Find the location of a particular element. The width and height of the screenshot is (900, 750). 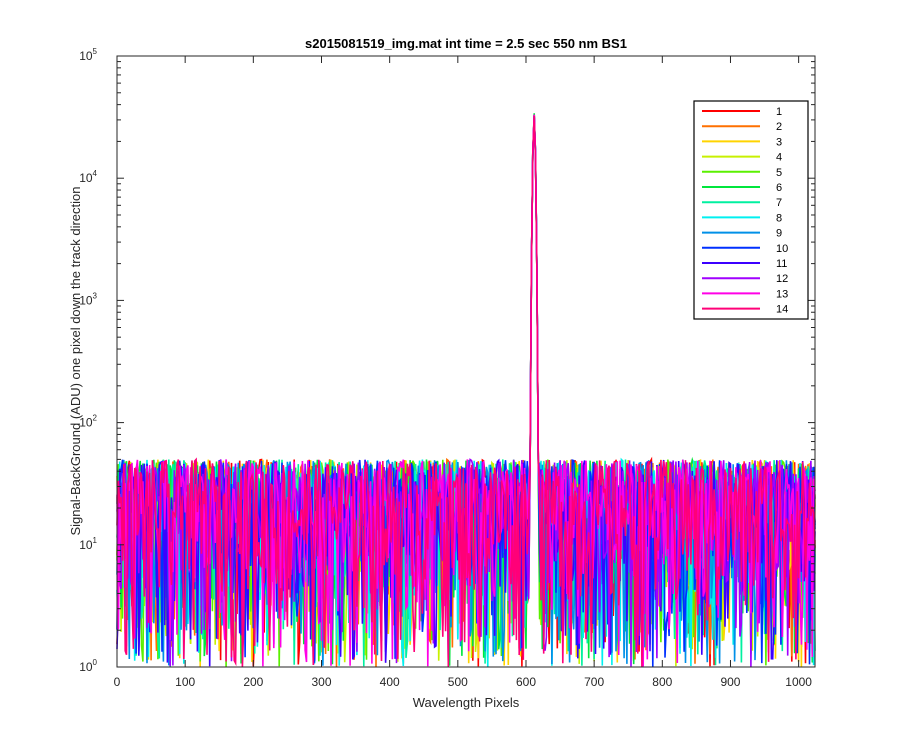

legend-label-1: 1 is located at coordinates (779, 112).